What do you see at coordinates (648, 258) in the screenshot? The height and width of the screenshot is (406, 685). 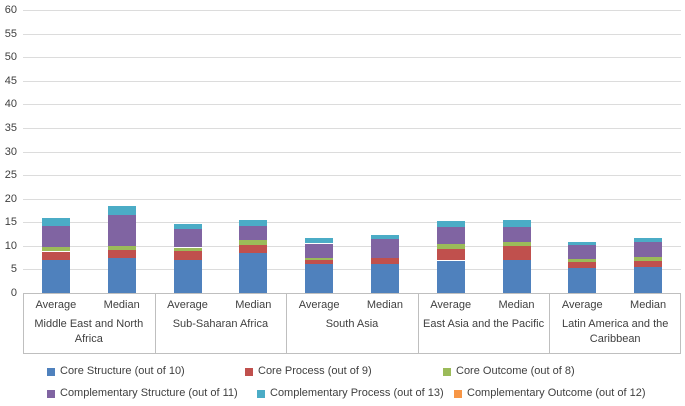 I see `bar-segment-s2-g4-median` at bounding box center [648, 258].